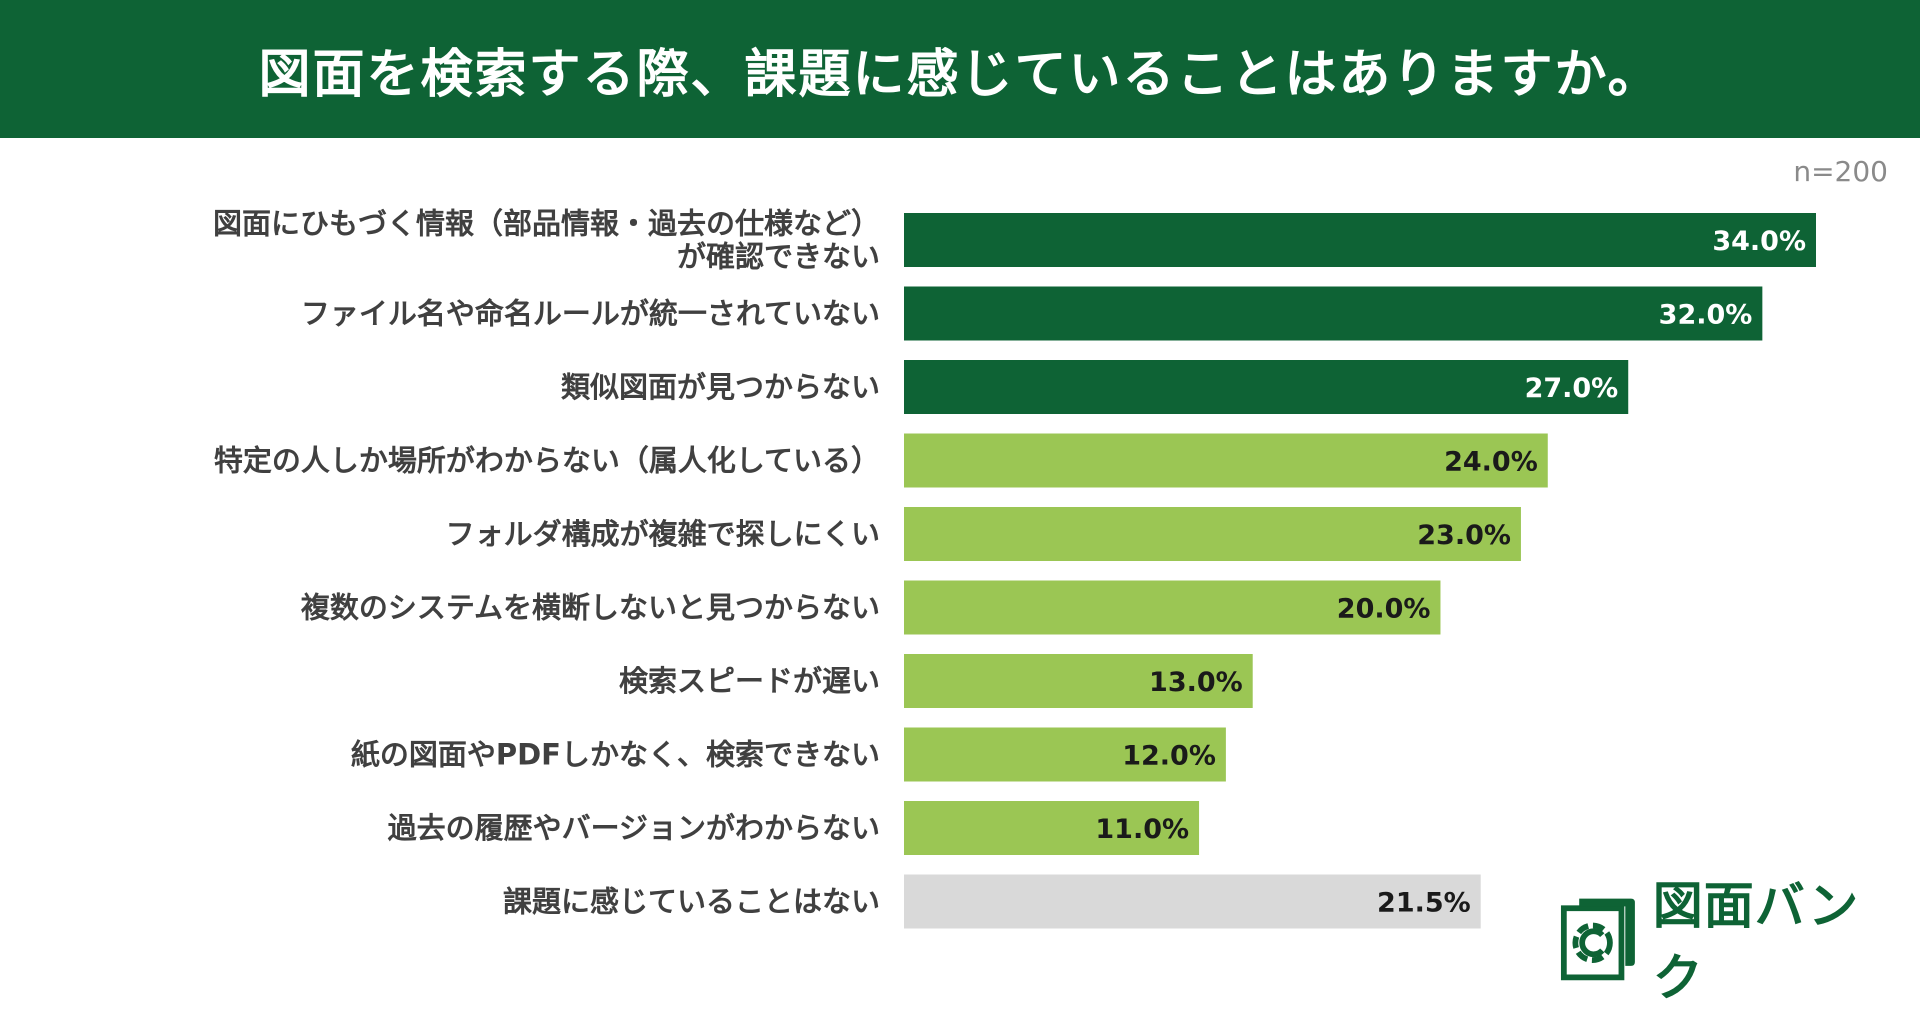  Describe the element at coordinates (546, 240) in the screenshot. I see `category-label-1: 図面にひもづく情報（部品情報・過去の仕様など）が確認できない` at that location.